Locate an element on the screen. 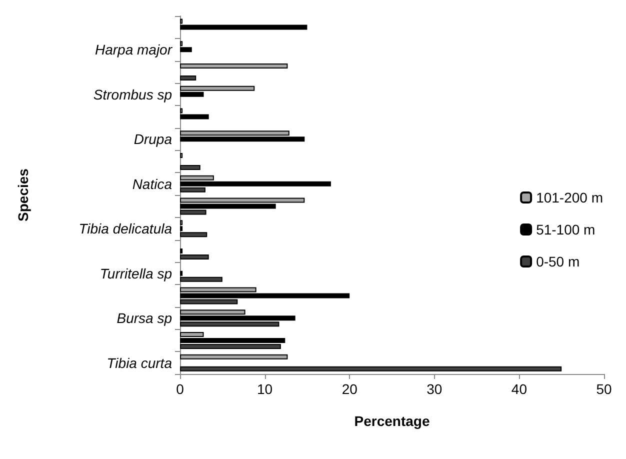 The width and height of the screenshot is (626, 459). x-tick-label: 20 is located at coordinates (350, 389).